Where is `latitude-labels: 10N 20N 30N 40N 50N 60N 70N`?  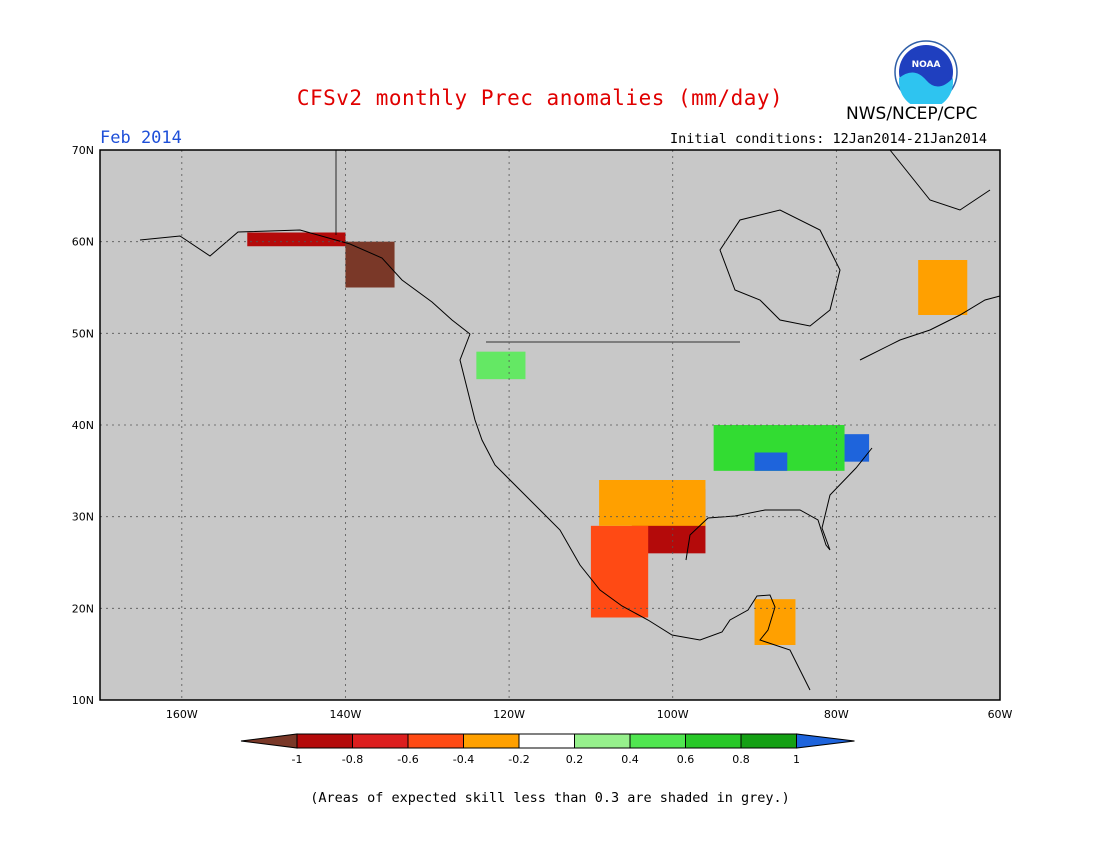
latitude-labels: 10N 20N 30N 40N 50N 60N 70N is located at coordinates (83, 425).